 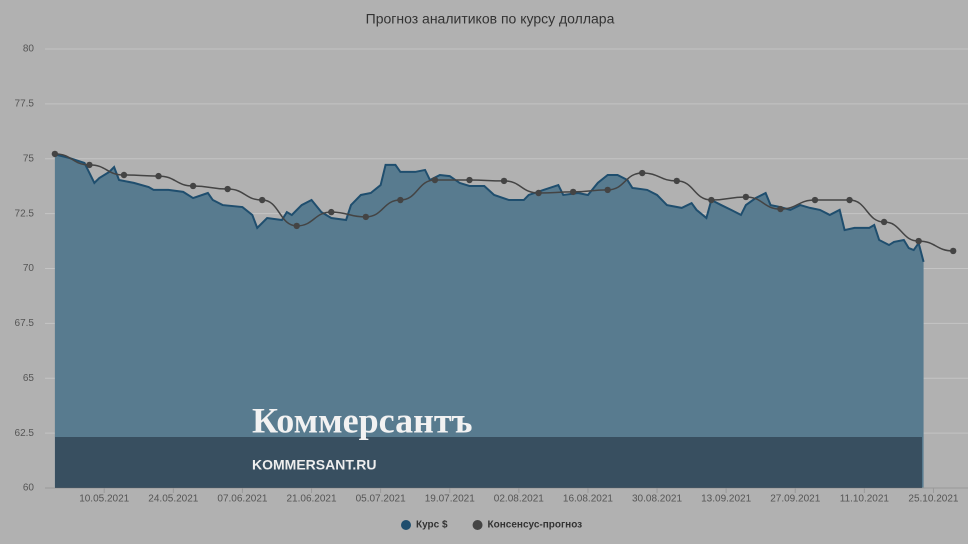 What do you see at coordinates (25, 213) in the screenshot?
I see `y-tick-label: 72.5` at bounding box center [25, 213].